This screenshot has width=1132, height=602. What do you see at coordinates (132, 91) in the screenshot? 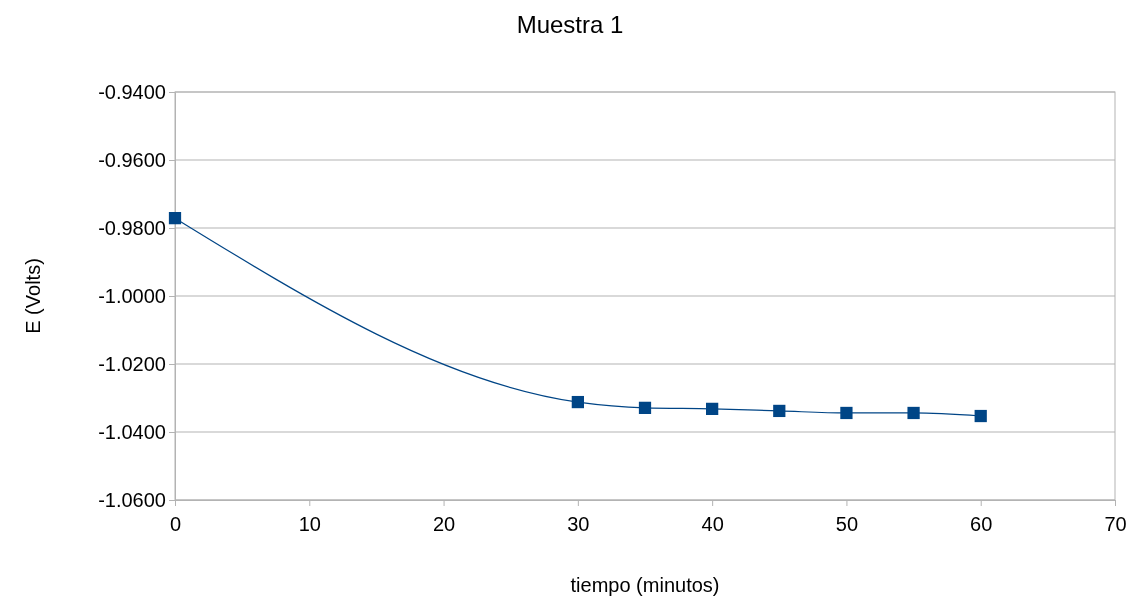
I see `y-tick-label: -0.9400` at bounding box center [132, 91].